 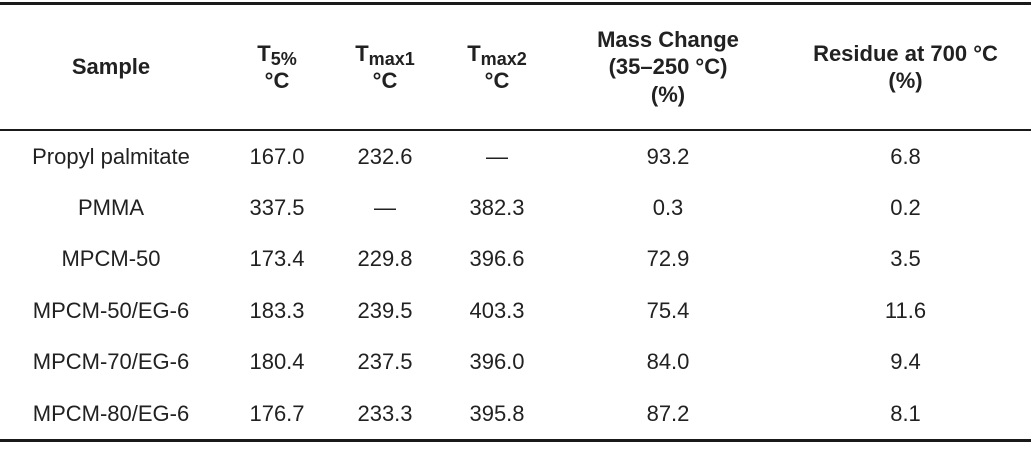 I want to click on table-row: Propyl palmitate 167.0 232.6 — 93.2 6.8, so click(x=515, y=156).